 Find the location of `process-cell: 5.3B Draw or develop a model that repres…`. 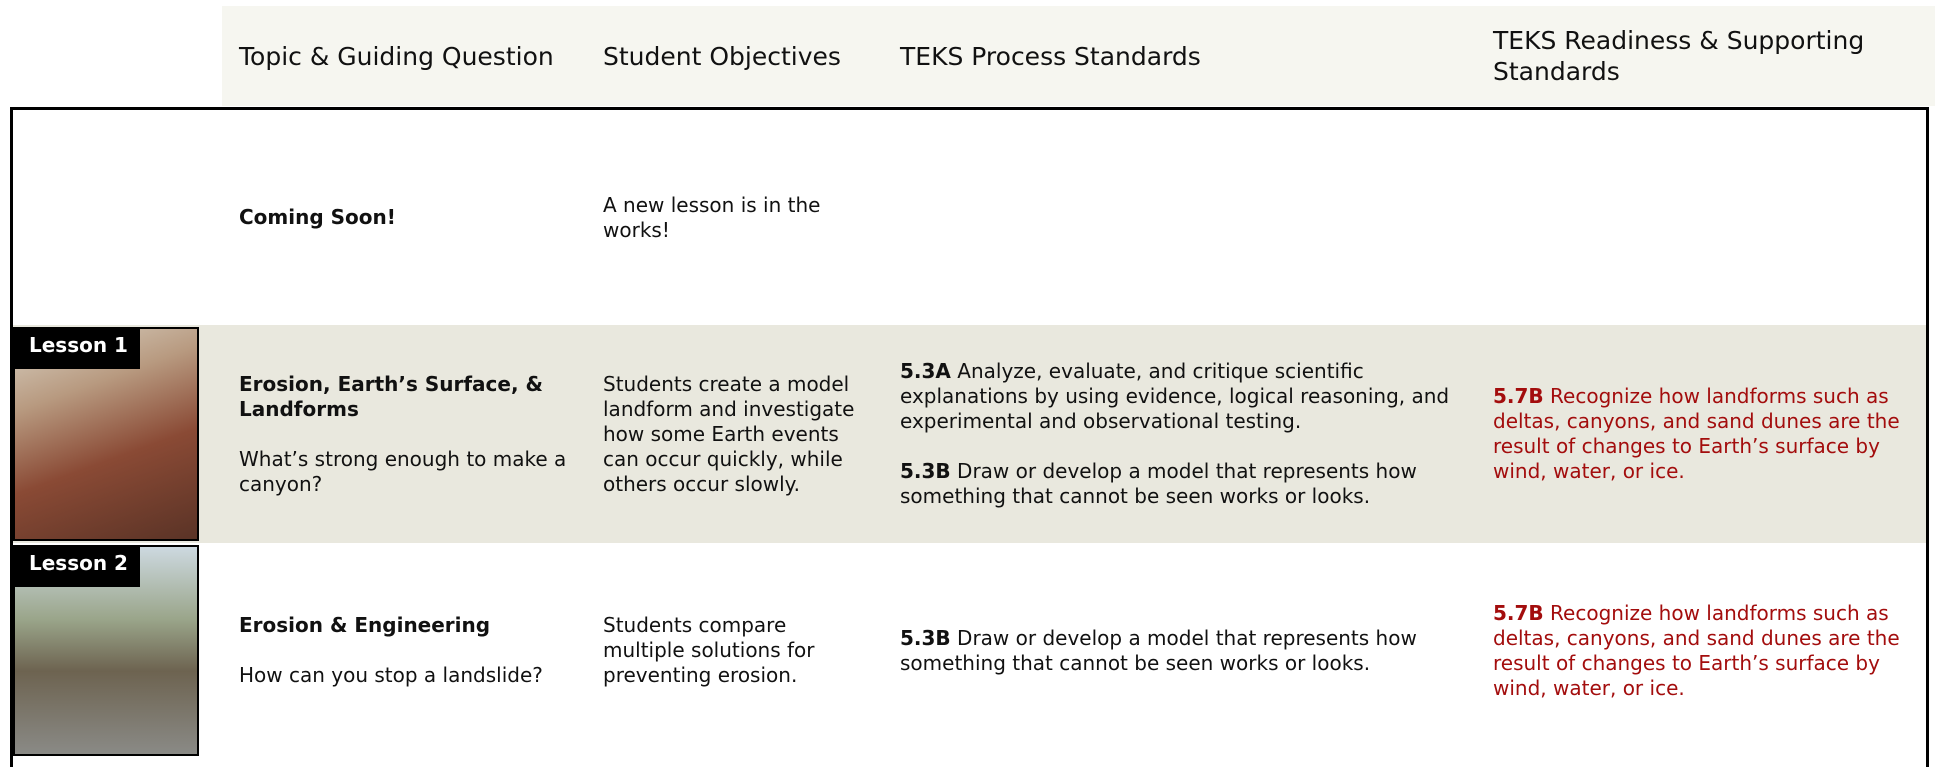

process-cell: 5.3B Draw or develop a model that repres… is located at coordinates (1180, 650).